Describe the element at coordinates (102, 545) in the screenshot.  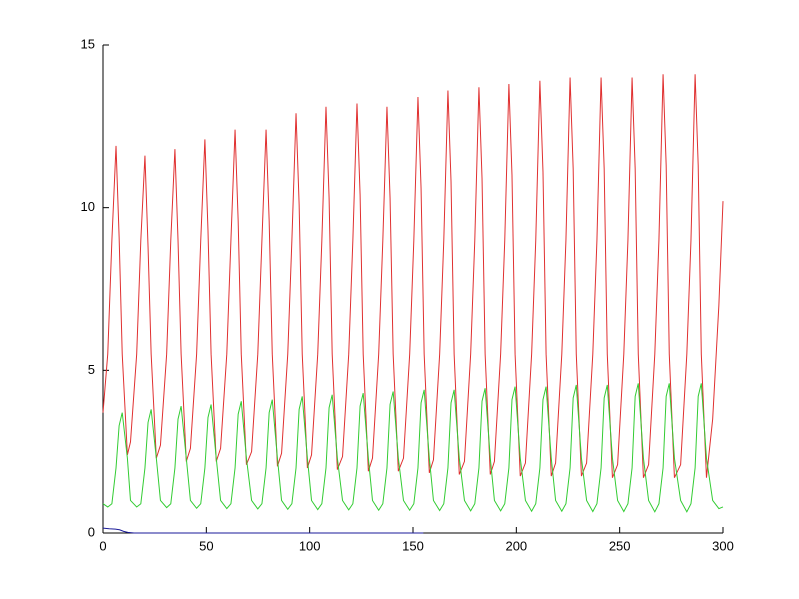
I see `x-tick-label: 0` at that location.